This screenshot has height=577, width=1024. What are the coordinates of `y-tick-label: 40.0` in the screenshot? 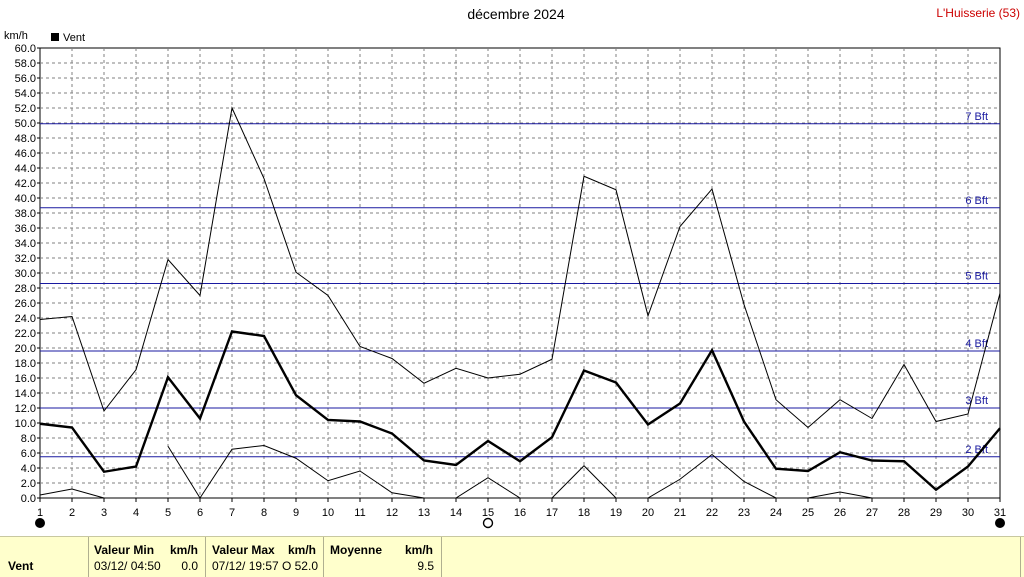 It's located at (25, 199).